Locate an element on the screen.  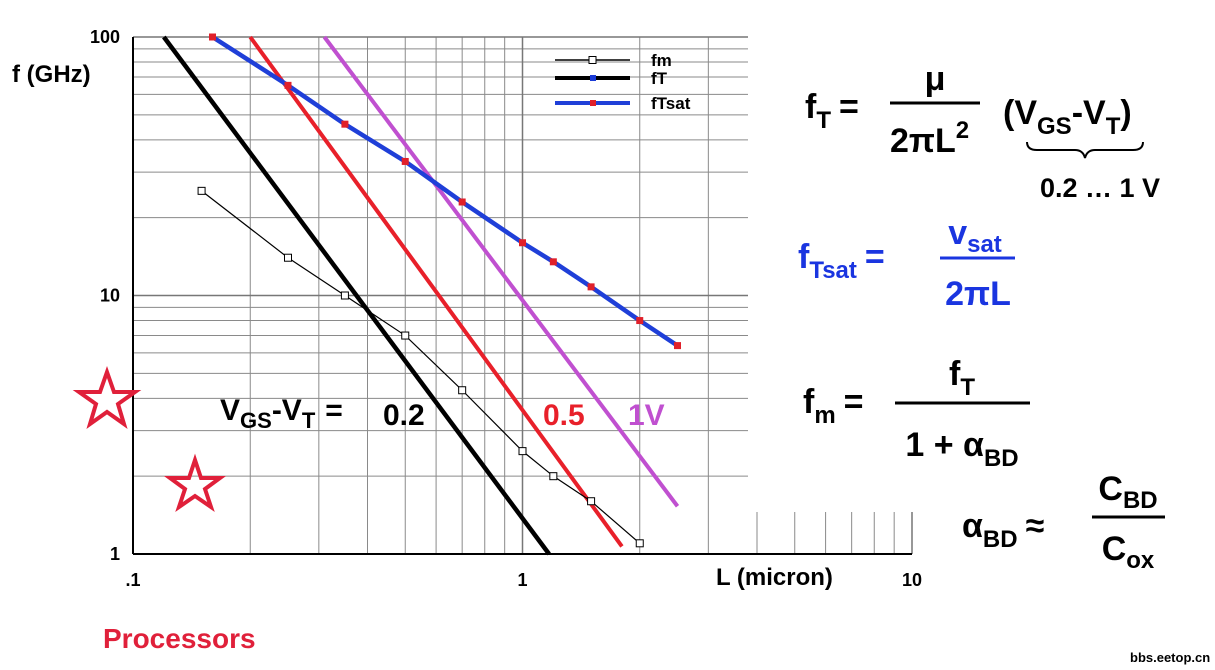
eq-lhs: fTsat = is located at coordinates (841, 261).